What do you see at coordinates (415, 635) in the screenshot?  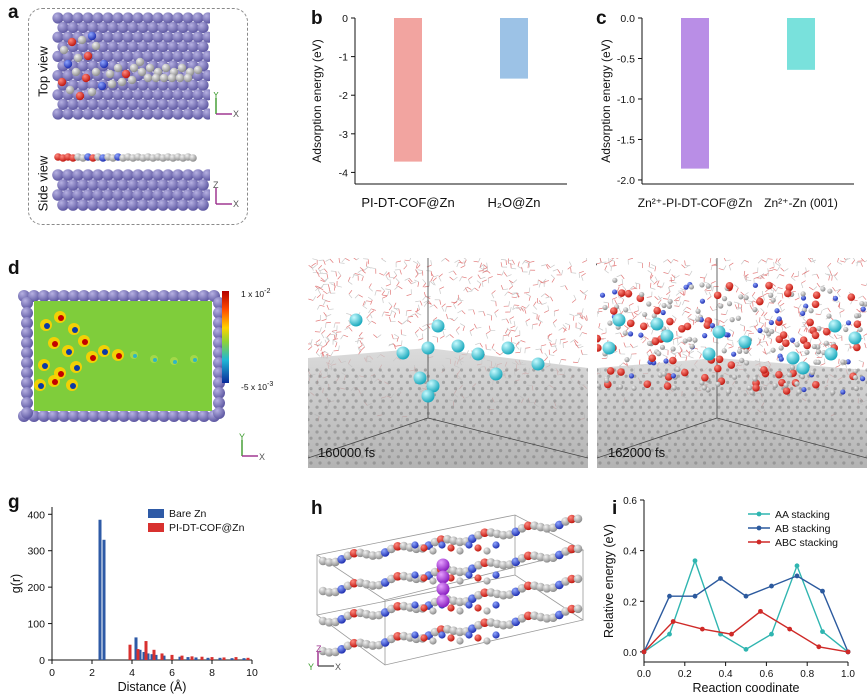 I see `cof-linker-atom` at bounding box center [415, 635].